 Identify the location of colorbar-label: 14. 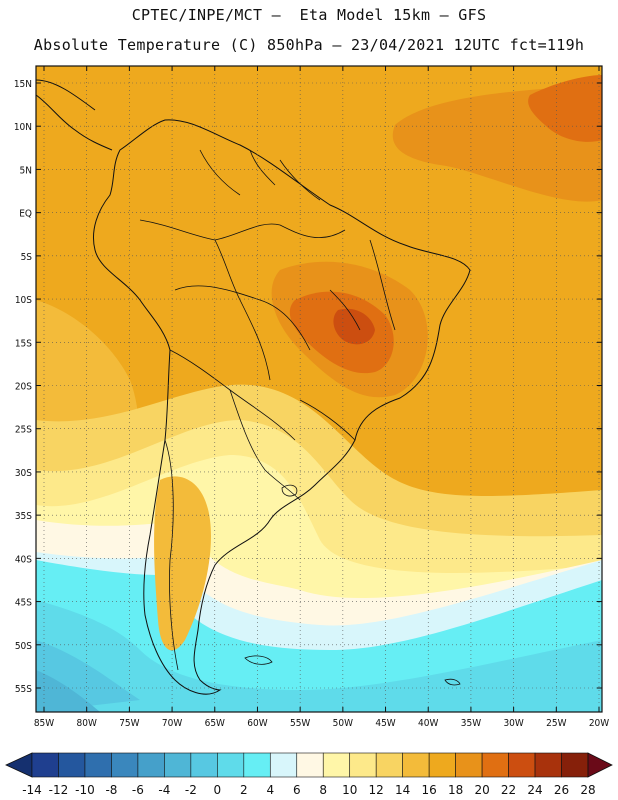
(402, 790).